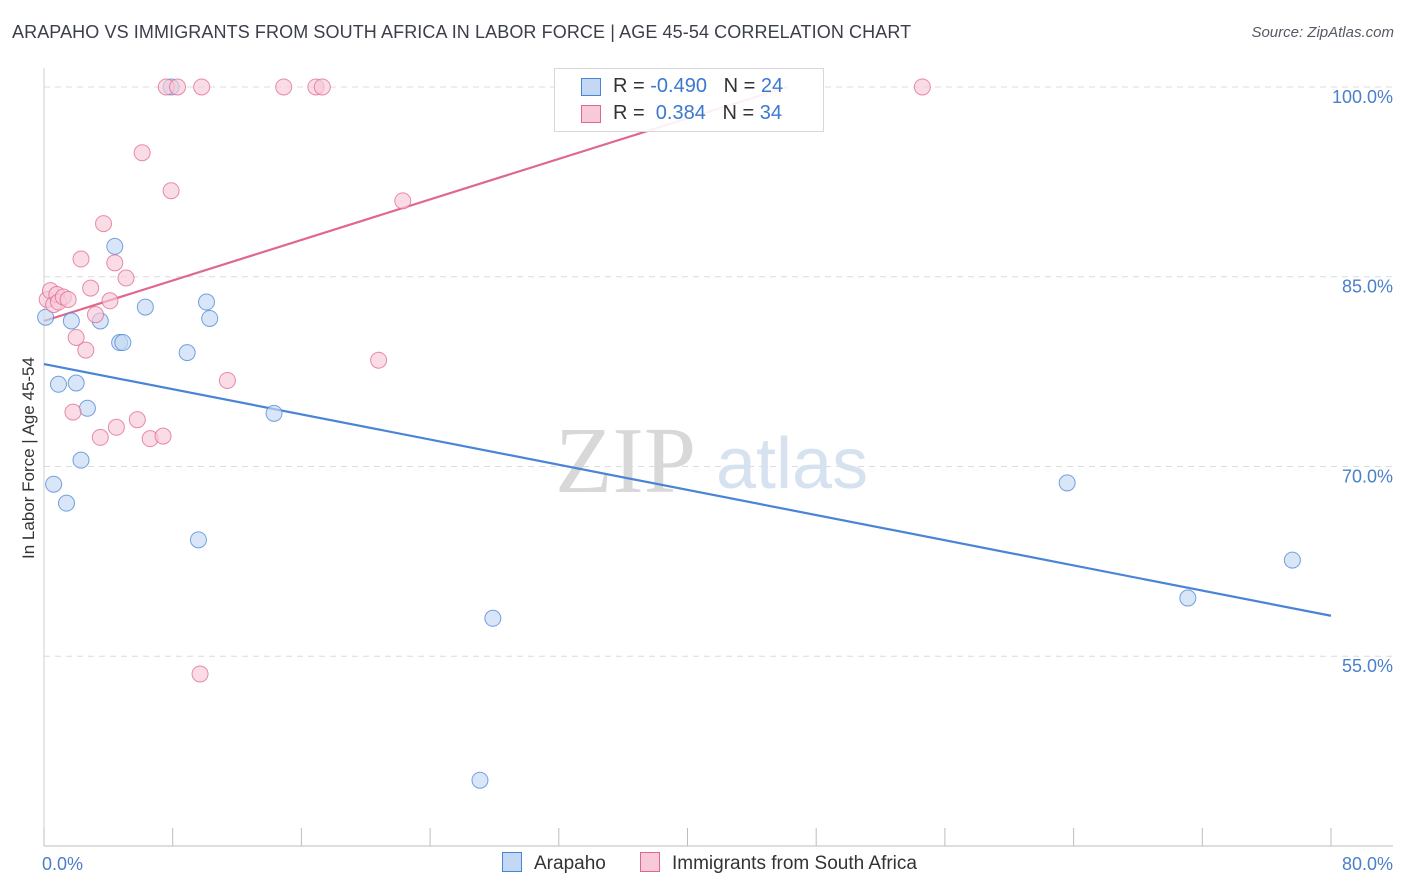  What do you see at coordinates (591, 87) in the screenshot?
I see `legend-swatch-arapaho` at bounding box center [591, 87].